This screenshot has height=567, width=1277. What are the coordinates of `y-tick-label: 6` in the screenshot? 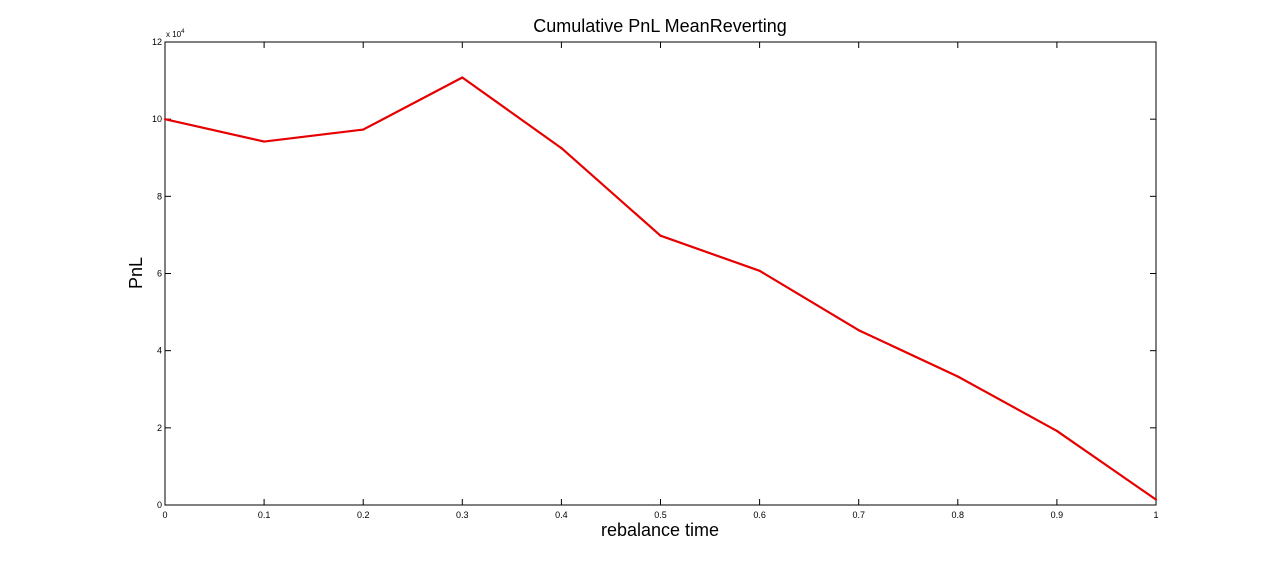 It's located at (159, 274).